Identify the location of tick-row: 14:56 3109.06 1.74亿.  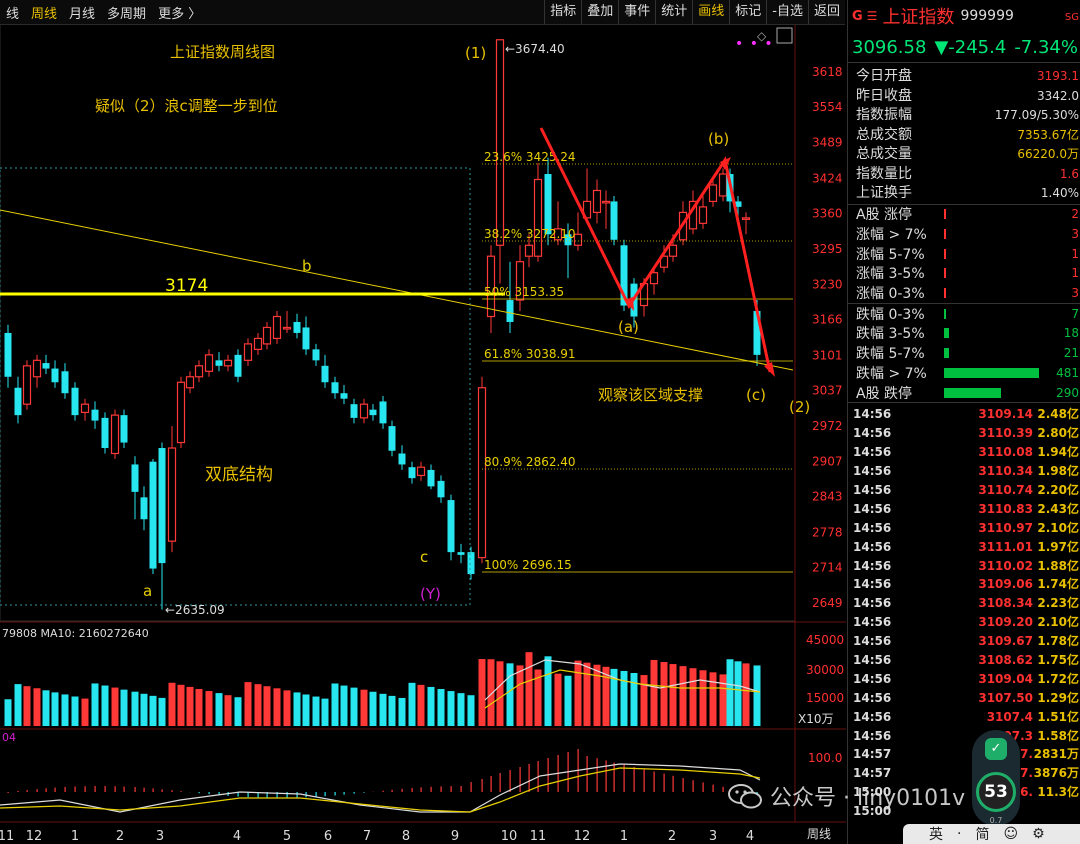
(964, 584).